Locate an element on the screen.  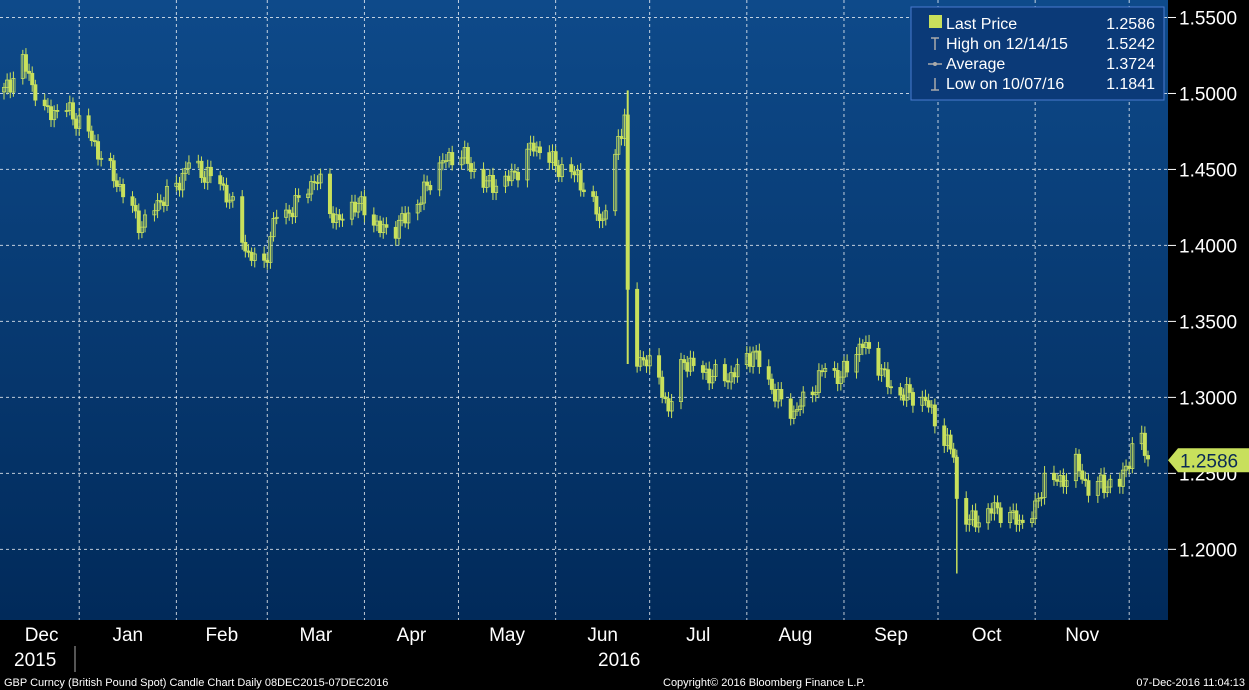
y-tick-label: 1.5000 is located at coordinates (1208, 94).